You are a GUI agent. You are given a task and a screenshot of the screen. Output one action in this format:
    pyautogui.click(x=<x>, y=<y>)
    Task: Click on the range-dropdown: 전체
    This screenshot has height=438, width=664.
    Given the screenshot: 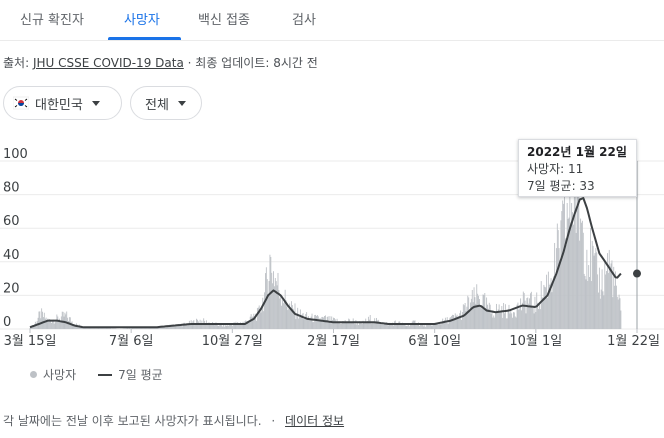 What is the action you would take?
    pyautogui.click(x=166, y=103)
    